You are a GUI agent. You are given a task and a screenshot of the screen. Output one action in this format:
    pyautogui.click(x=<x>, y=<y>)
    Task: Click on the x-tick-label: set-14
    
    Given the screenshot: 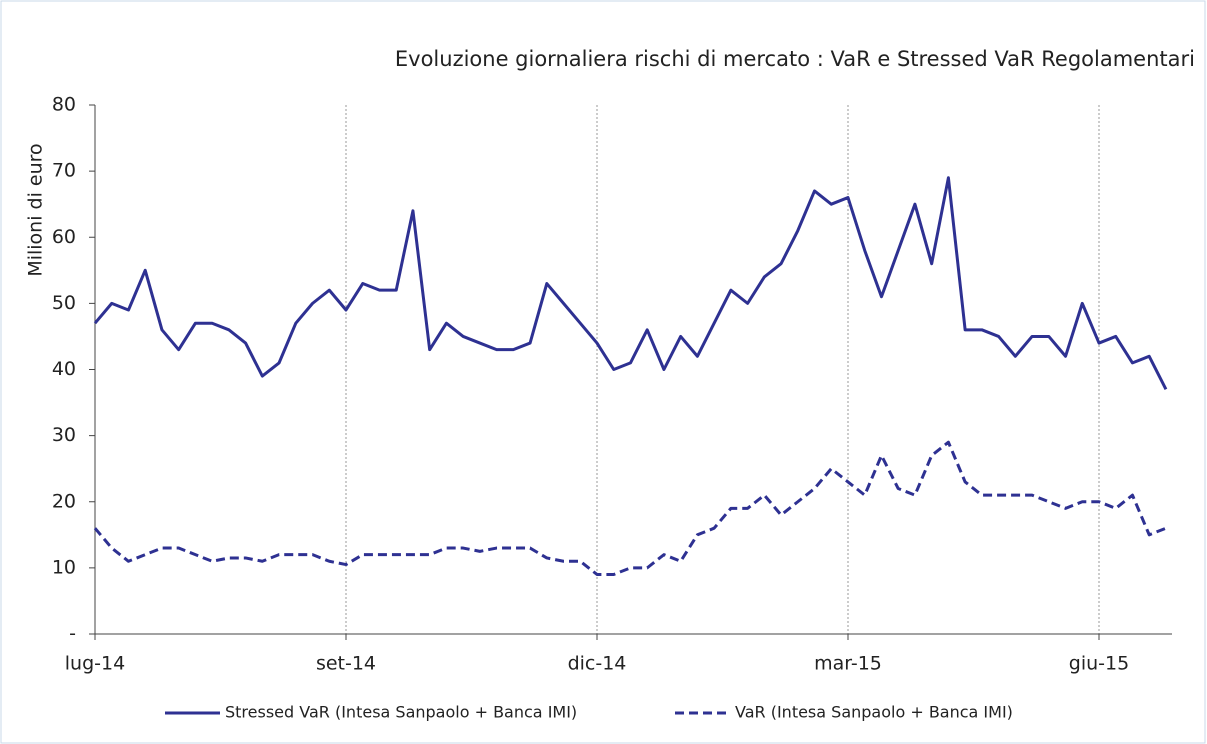 What is the action you would take?
    pyautogui.click(x=346, y=664)
    